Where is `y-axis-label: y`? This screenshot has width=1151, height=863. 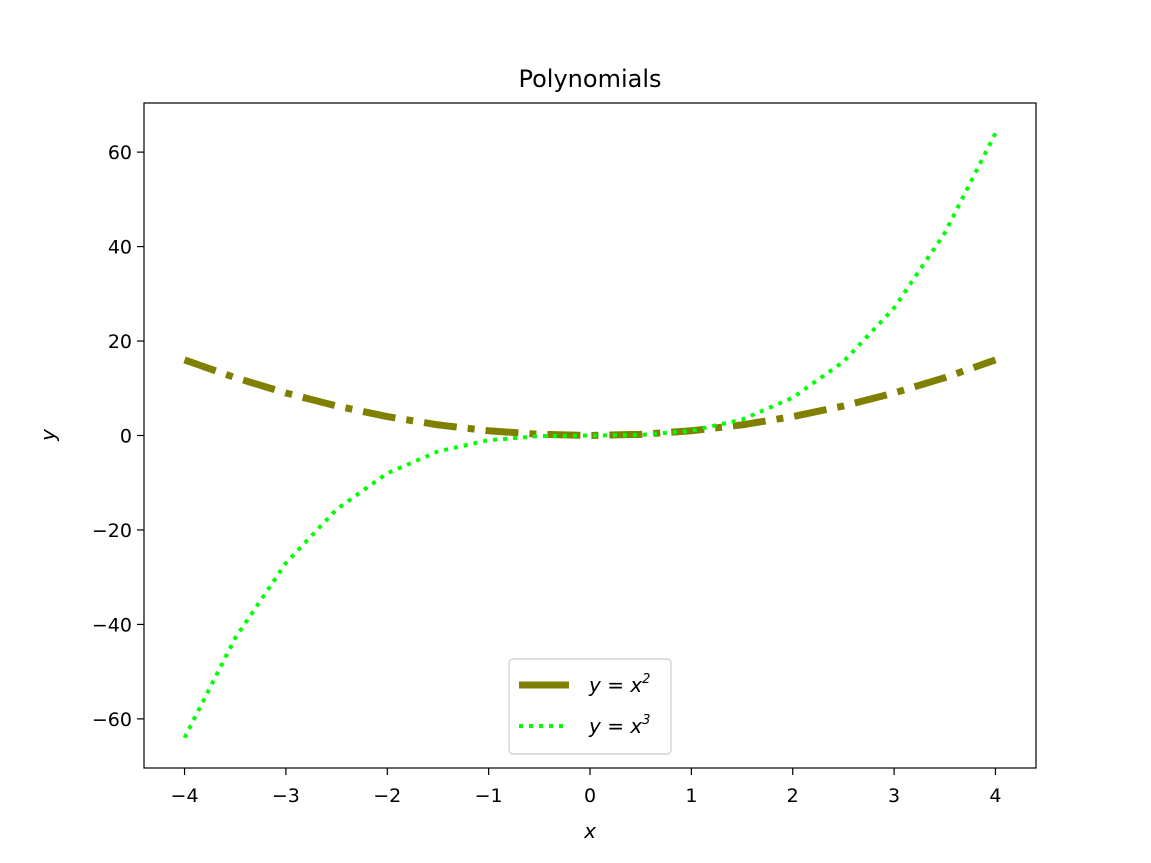
y-axis-label: y is located at coordinates (48, 435).